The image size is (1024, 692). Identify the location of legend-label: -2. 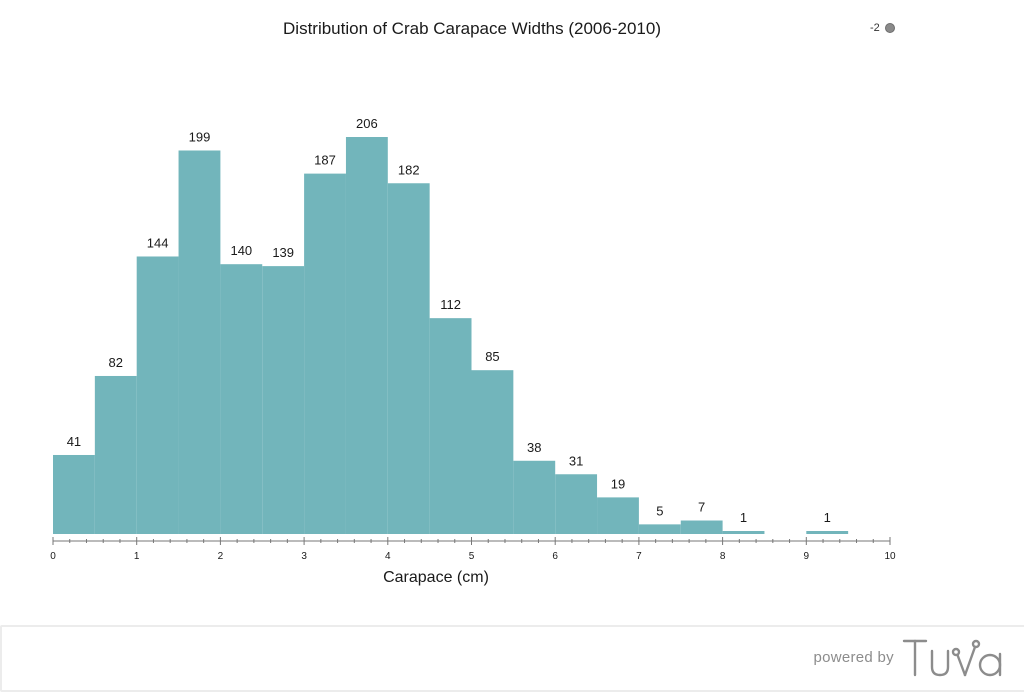
(875, 28).